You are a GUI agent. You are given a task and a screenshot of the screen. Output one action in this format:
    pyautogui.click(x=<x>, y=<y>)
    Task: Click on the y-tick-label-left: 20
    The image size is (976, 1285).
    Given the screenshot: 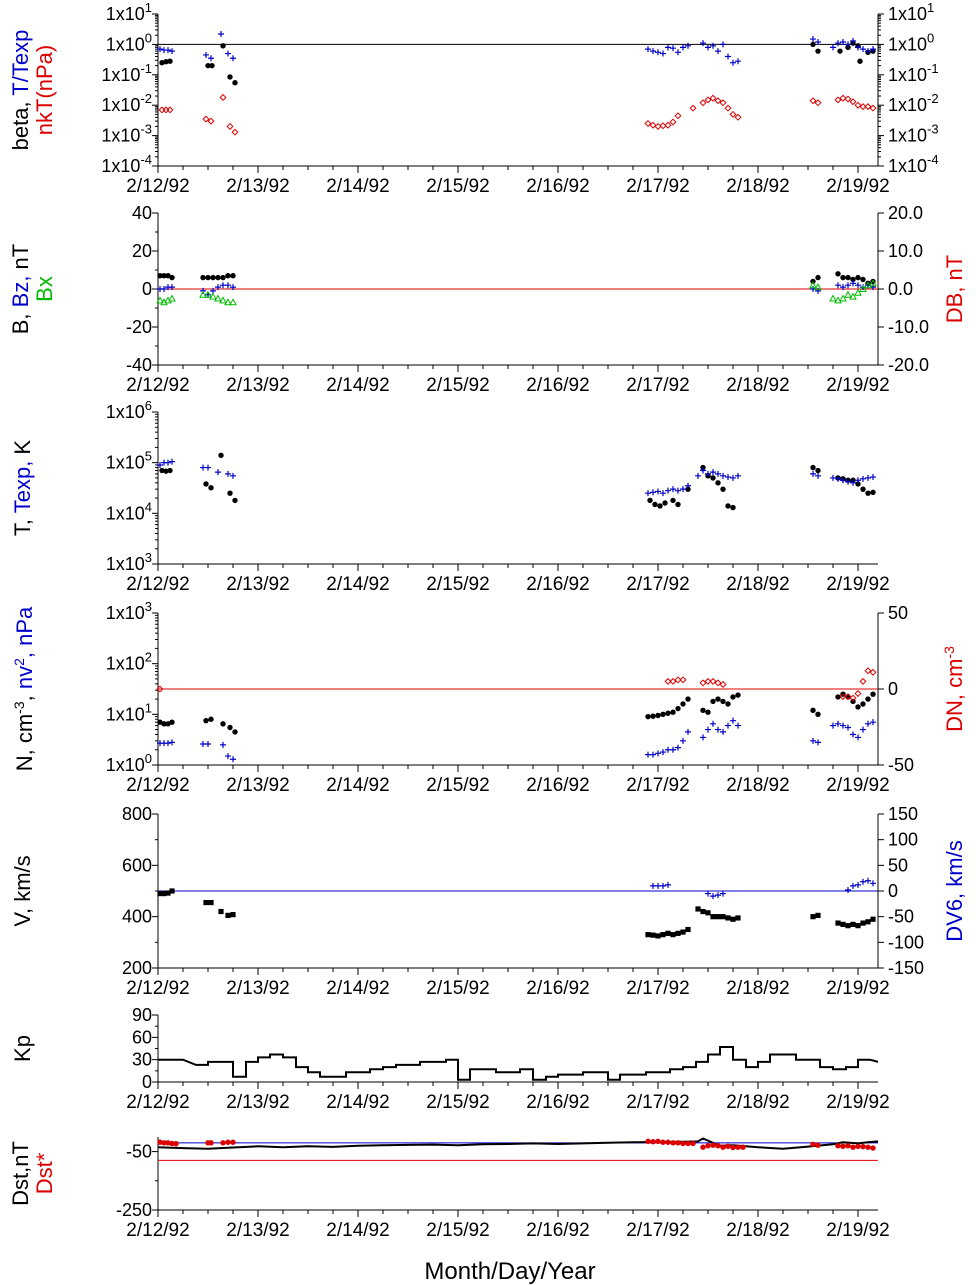 What is the action you would take?
    pyautogui.click(x=142, y=251)
    